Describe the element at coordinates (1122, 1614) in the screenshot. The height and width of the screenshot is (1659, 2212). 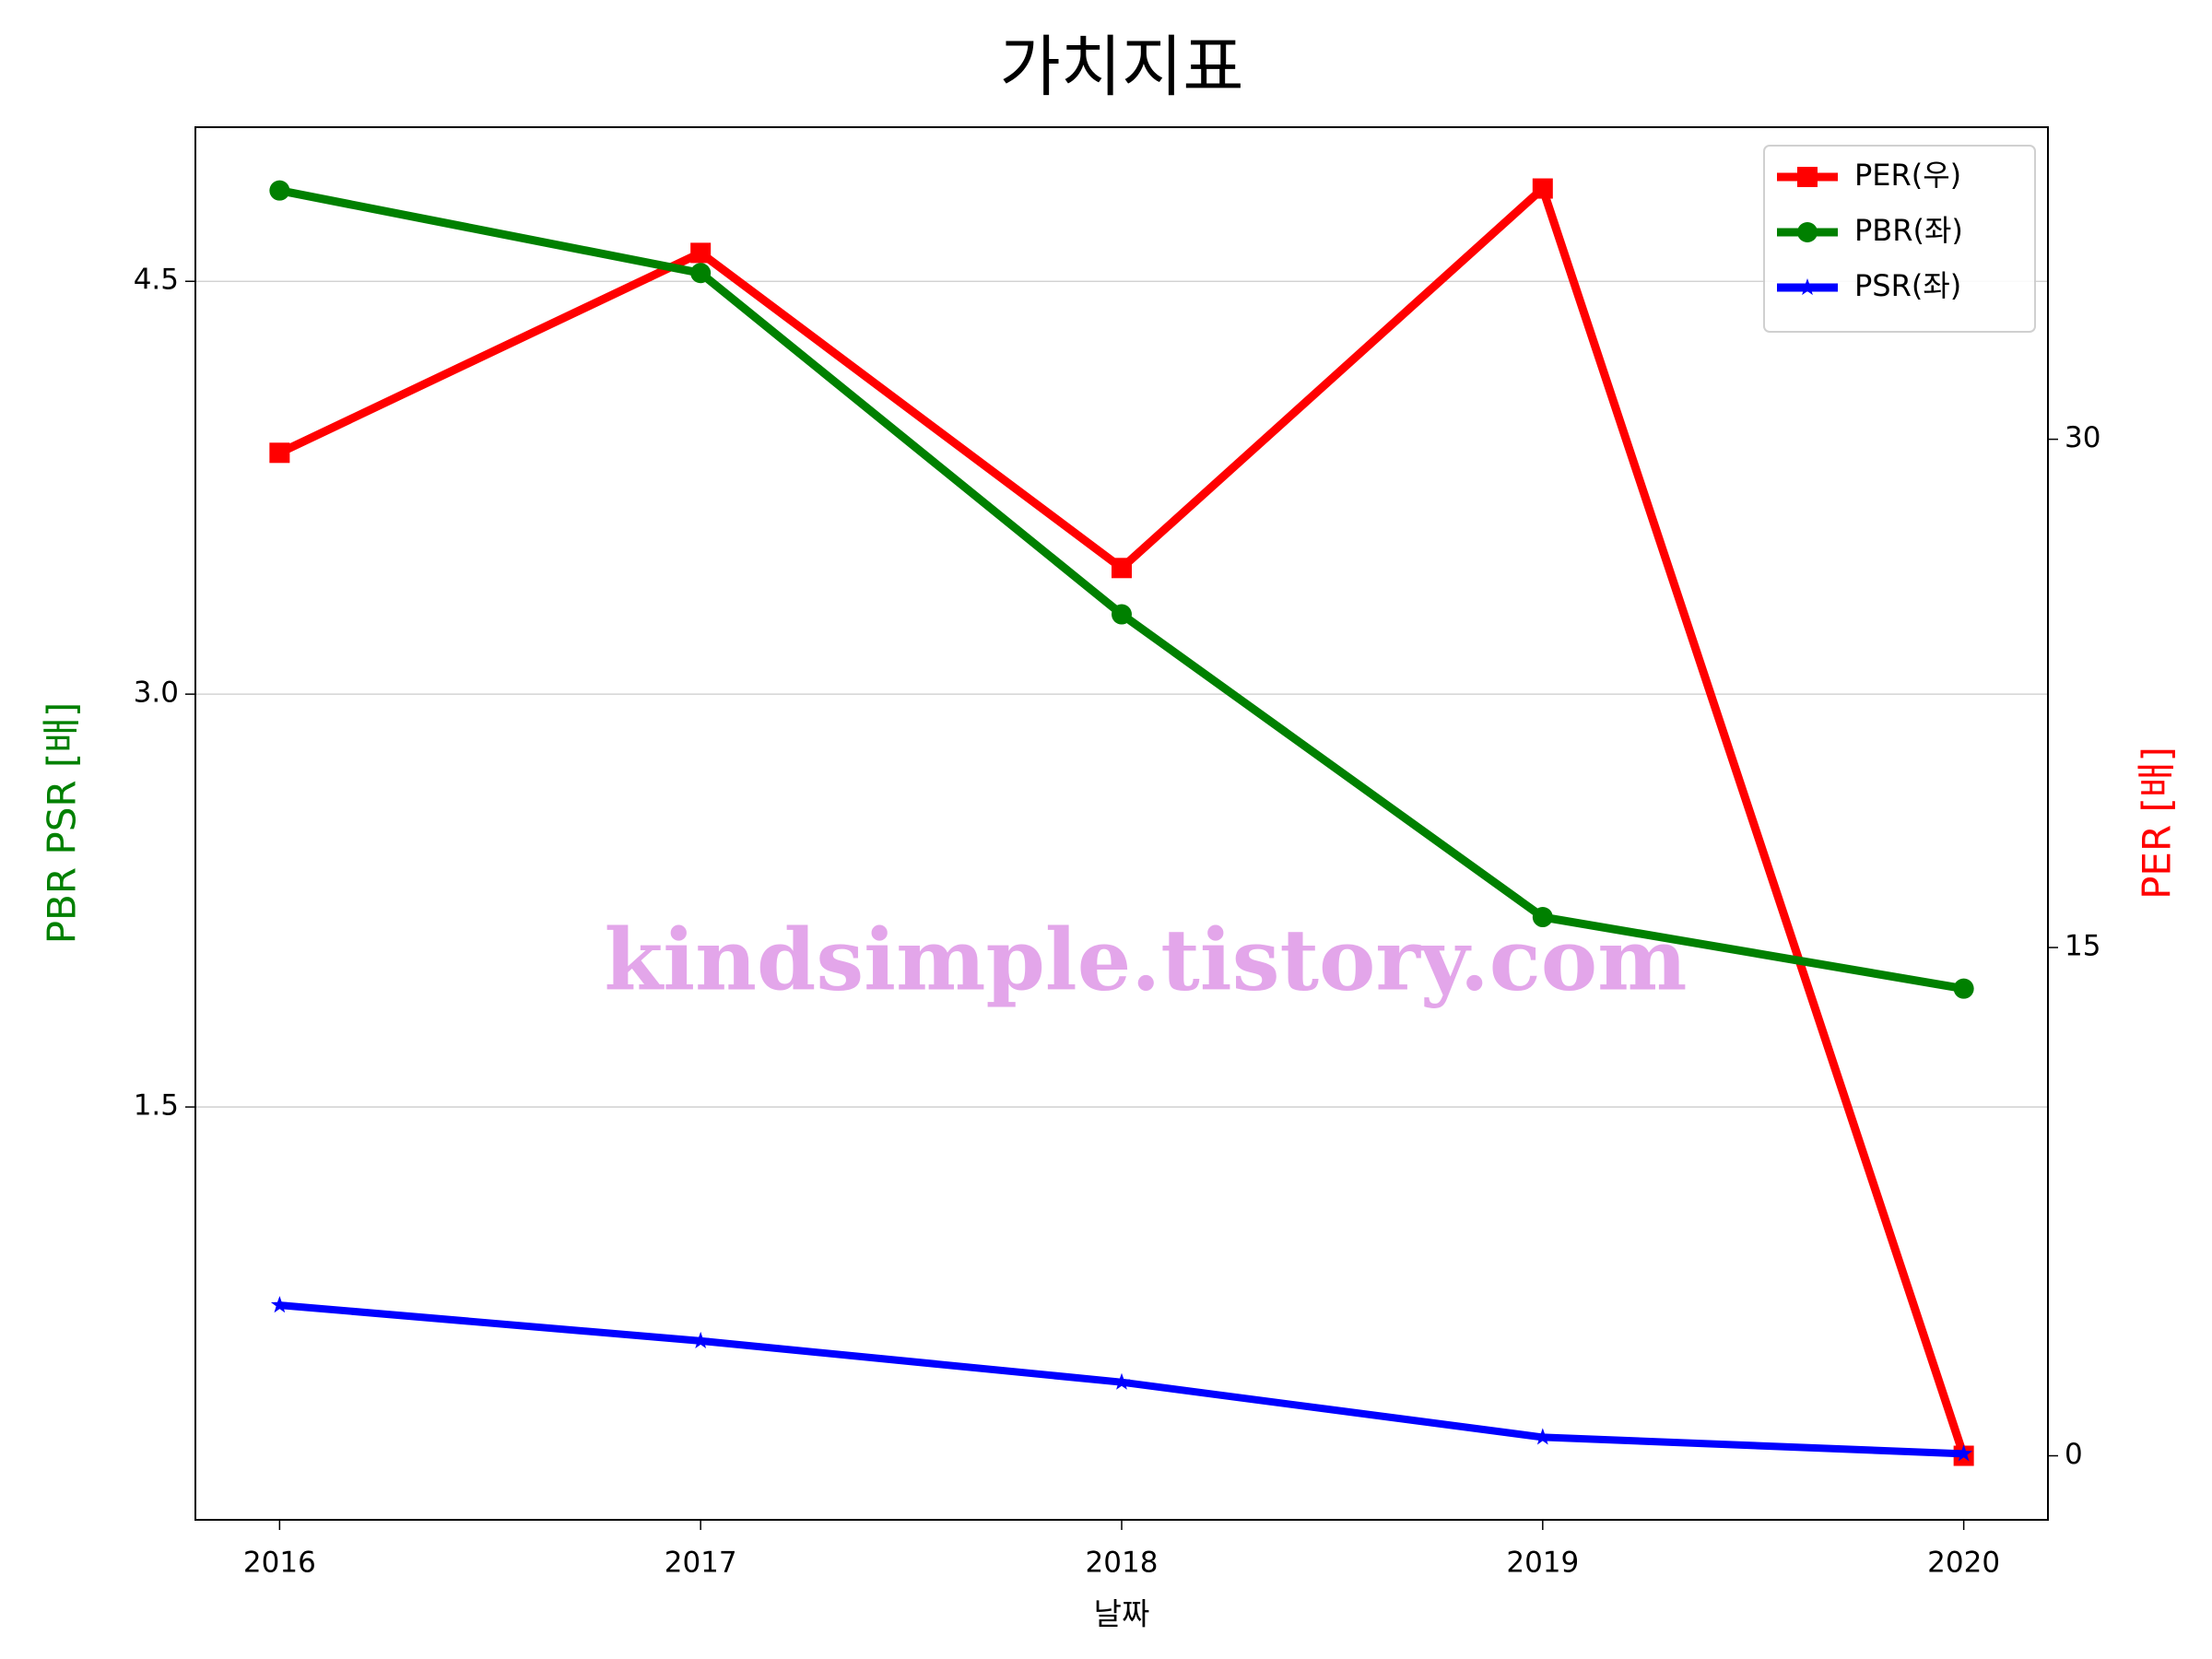
I see `x-axis-label: 날짜` at that location.